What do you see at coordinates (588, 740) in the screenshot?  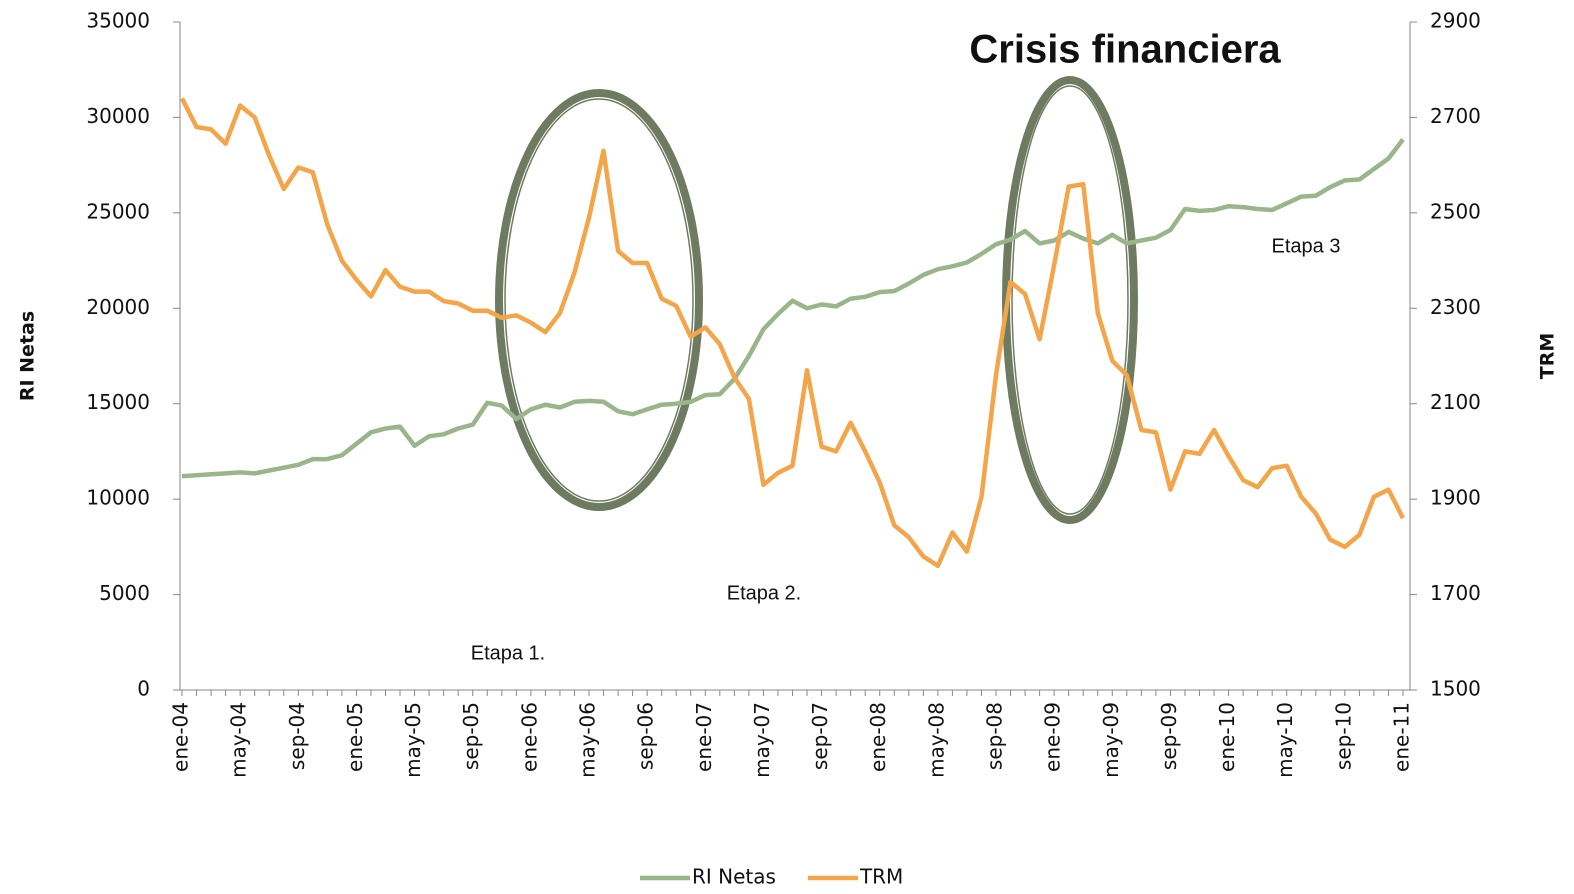 I see `x-tick-label: may-06` at bounding box center [588, 740].